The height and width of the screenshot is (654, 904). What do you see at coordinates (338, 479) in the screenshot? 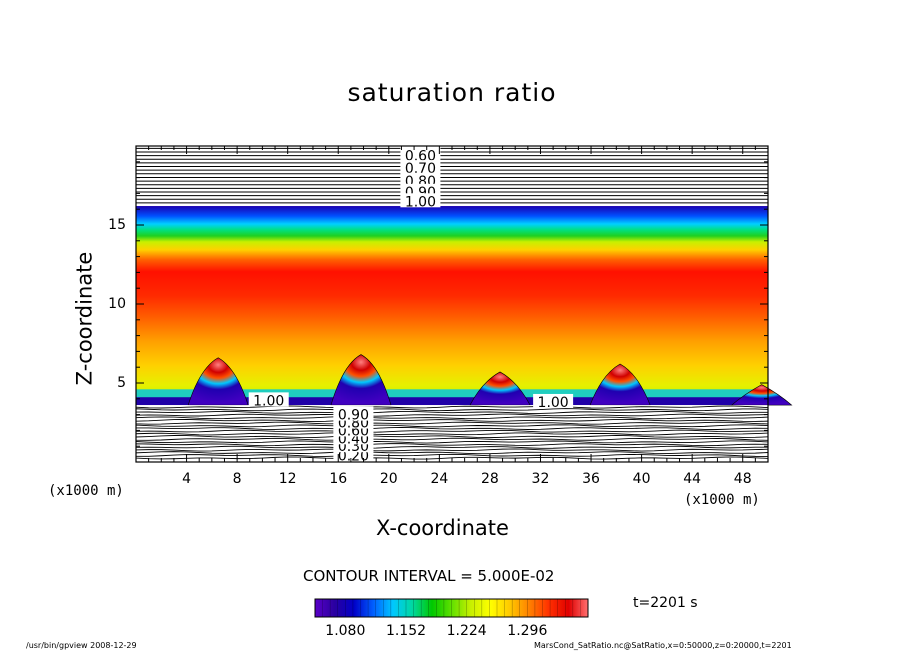
I see `x-tick-label: 16` at bounding box center [338, 479].